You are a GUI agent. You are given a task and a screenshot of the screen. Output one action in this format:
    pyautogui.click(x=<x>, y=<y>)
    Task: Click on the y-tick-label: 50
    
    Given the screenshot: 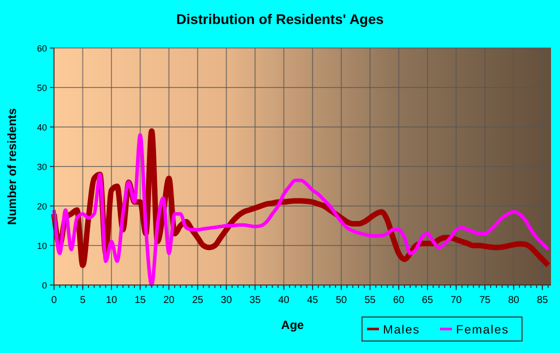 What is the action you would take?
    pyautogui.click(x=41, y=88)
    